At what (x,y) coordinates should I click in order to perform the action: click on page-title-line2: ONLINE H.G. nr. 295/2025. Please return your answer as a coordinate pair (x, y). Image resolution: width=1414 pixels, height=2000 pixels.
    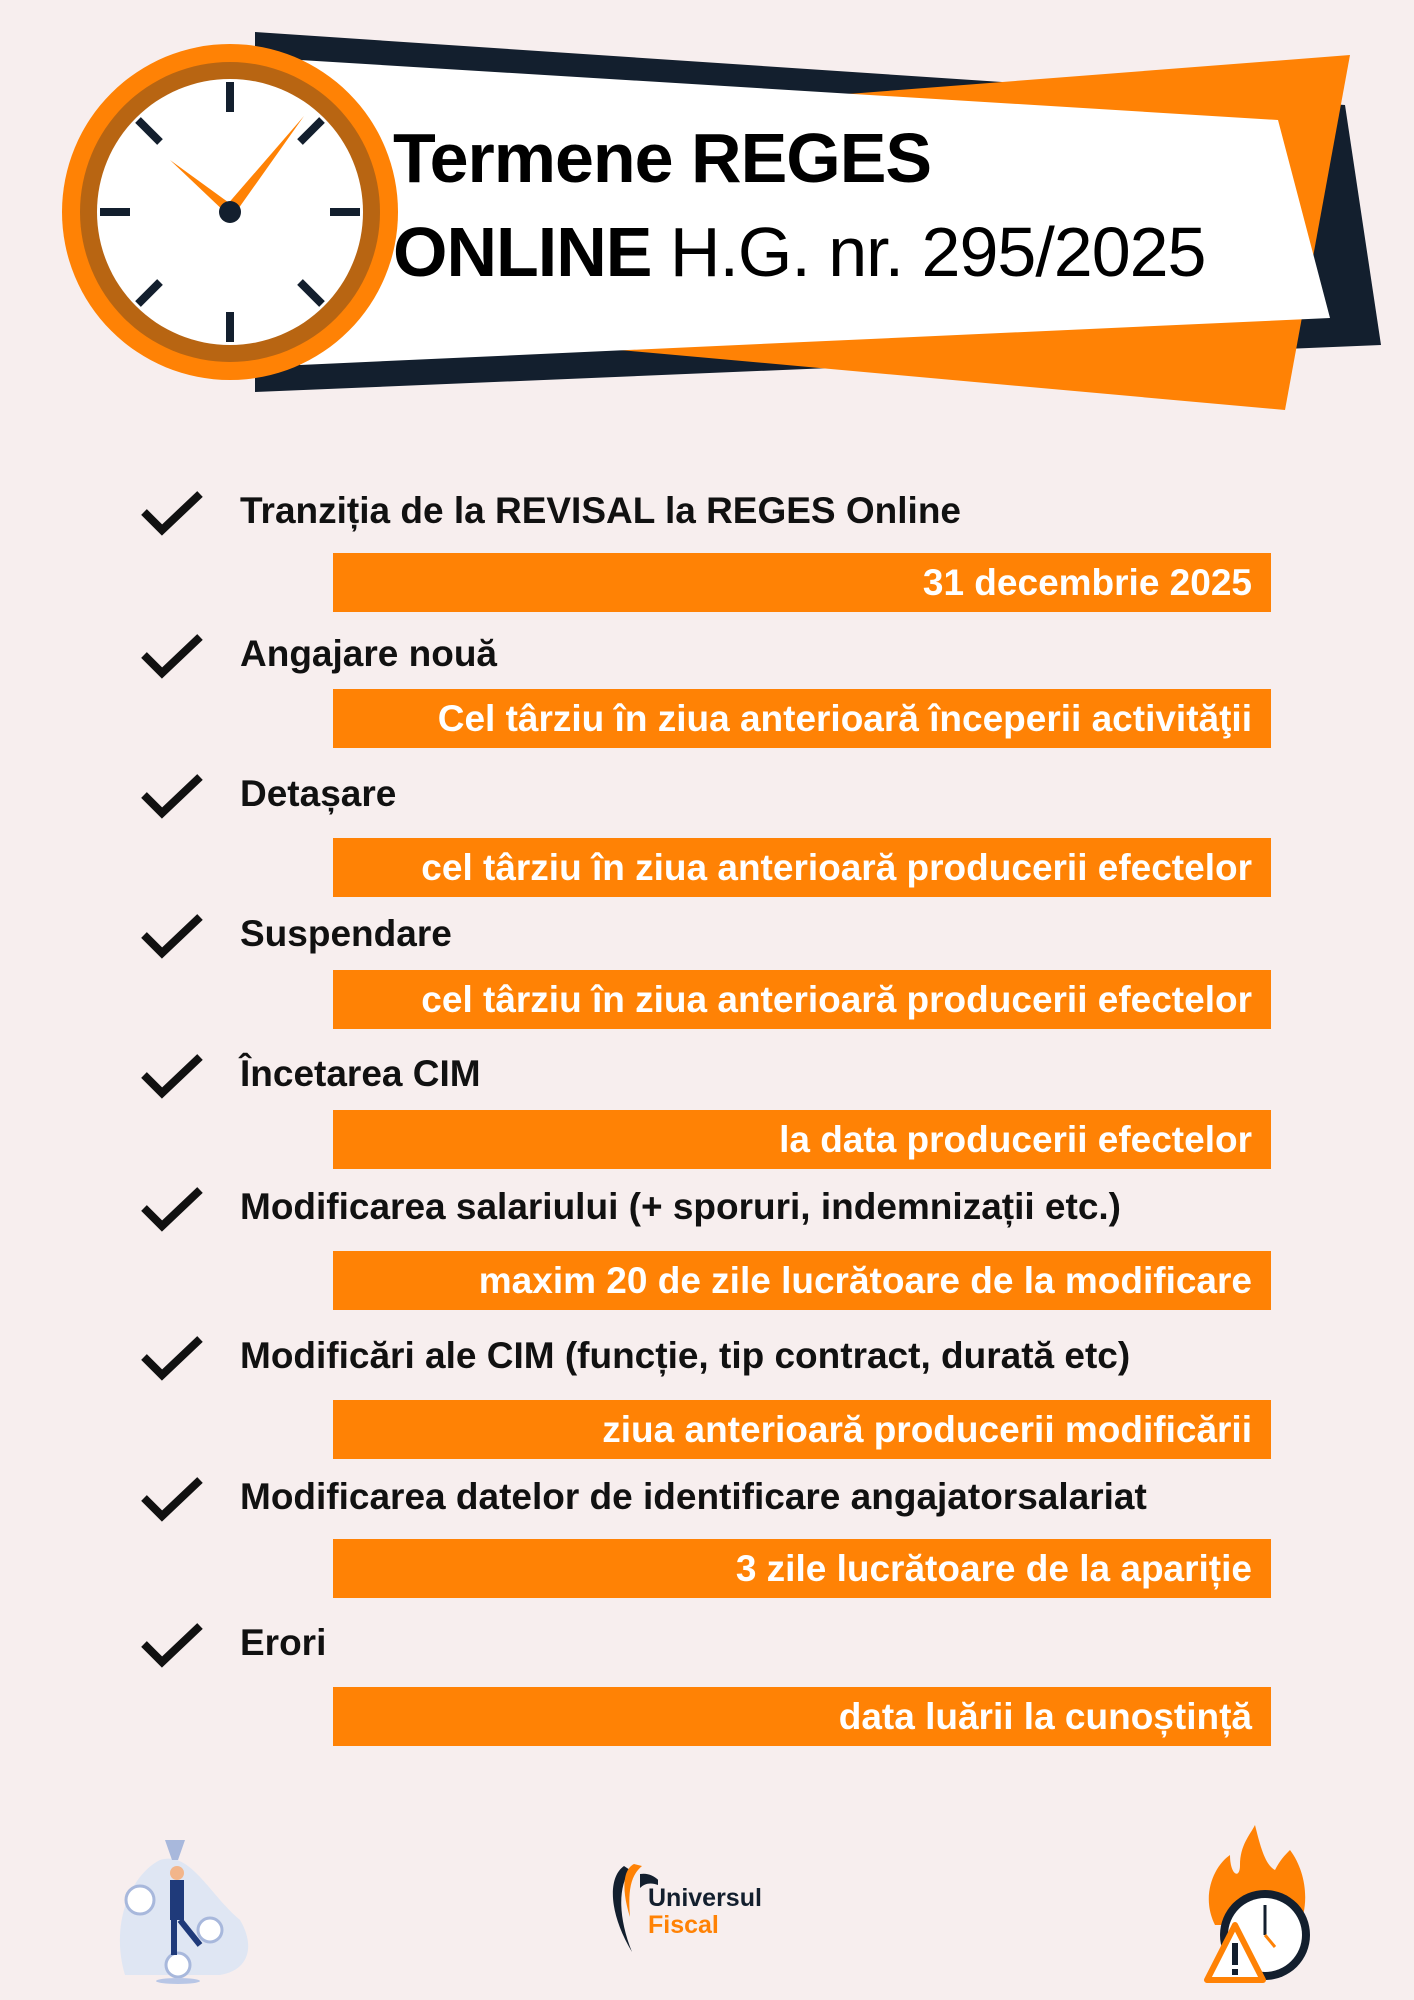
    Looking at the image, I should click on (799, 252).